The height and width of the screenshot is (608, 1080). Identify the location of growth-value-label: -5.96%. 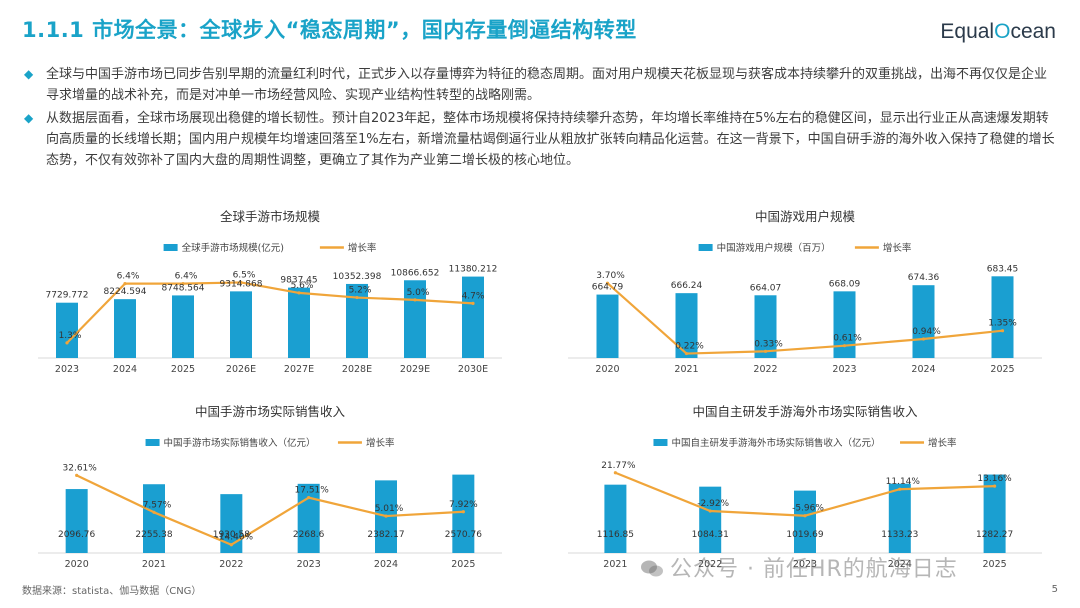
(808, 509).